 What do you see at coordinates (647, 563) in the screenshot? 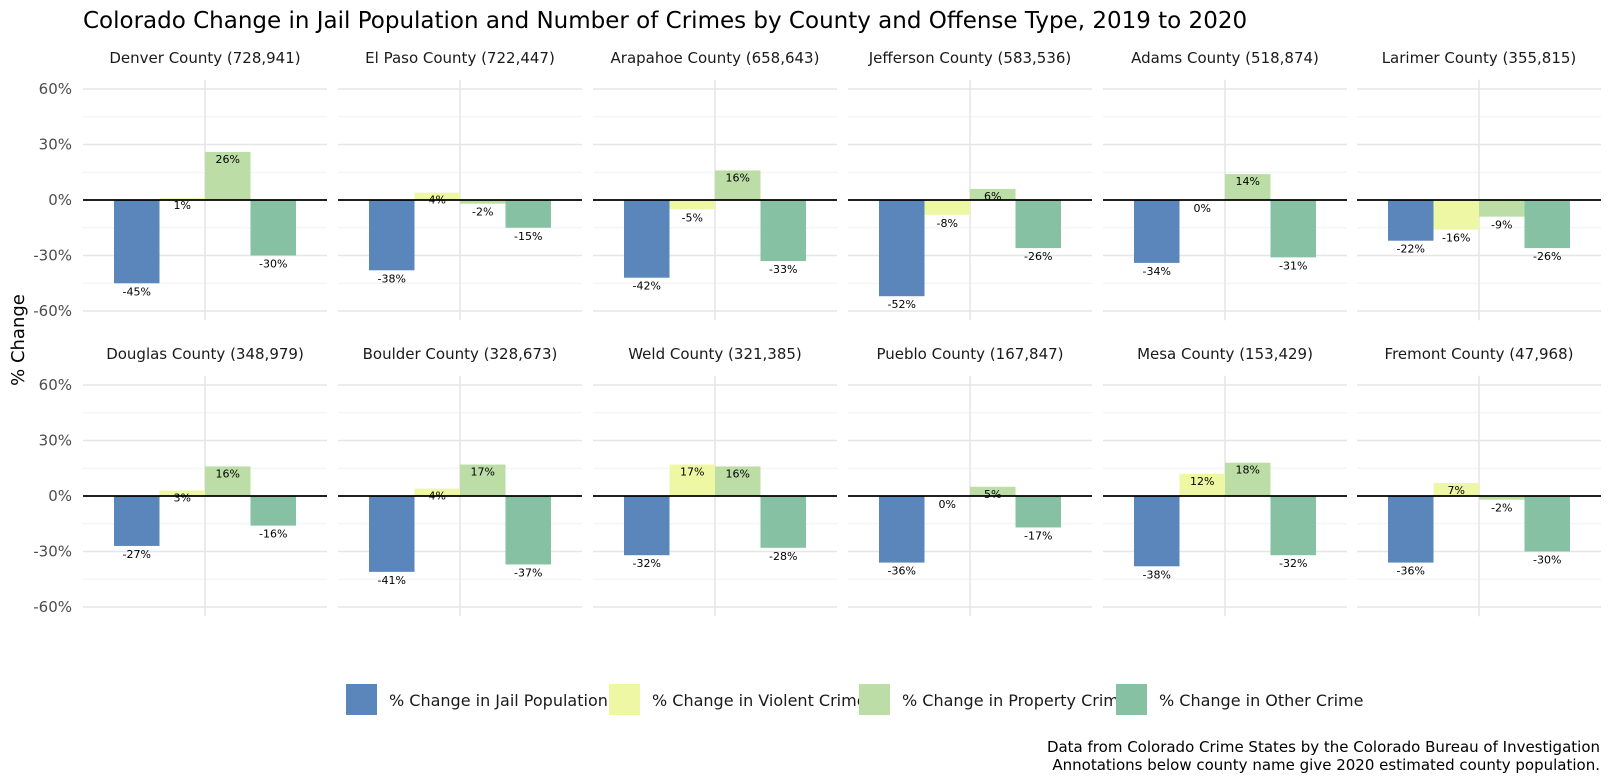
I see `bar-data-label: -32%` at bounding box center [647, 563].